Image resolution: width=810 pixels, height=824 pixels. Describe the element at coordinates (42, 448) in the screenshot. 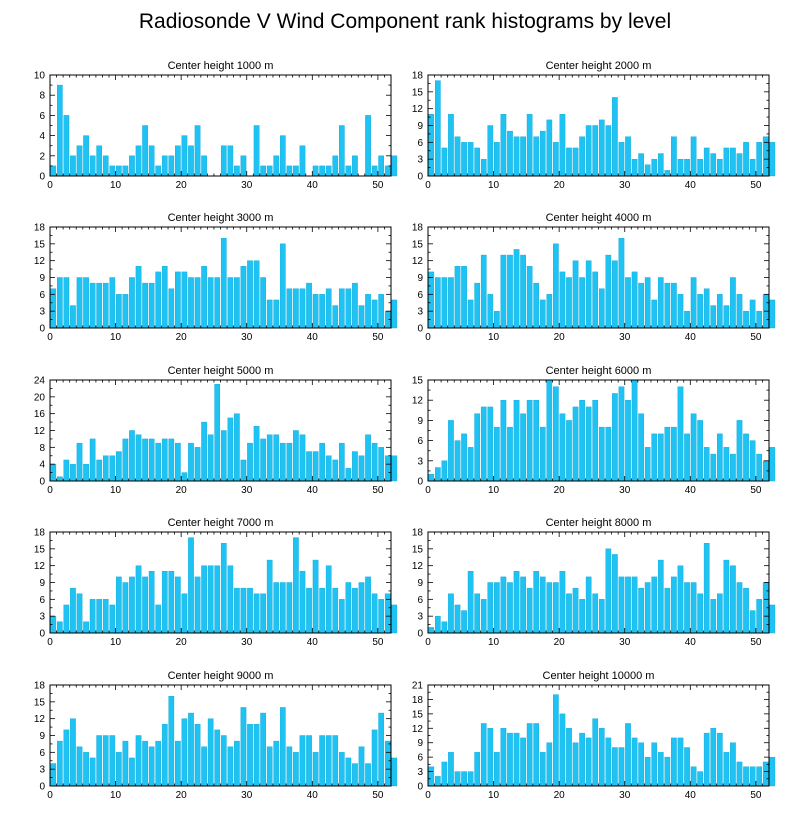

I see `y-tick-label: 8` at that location.